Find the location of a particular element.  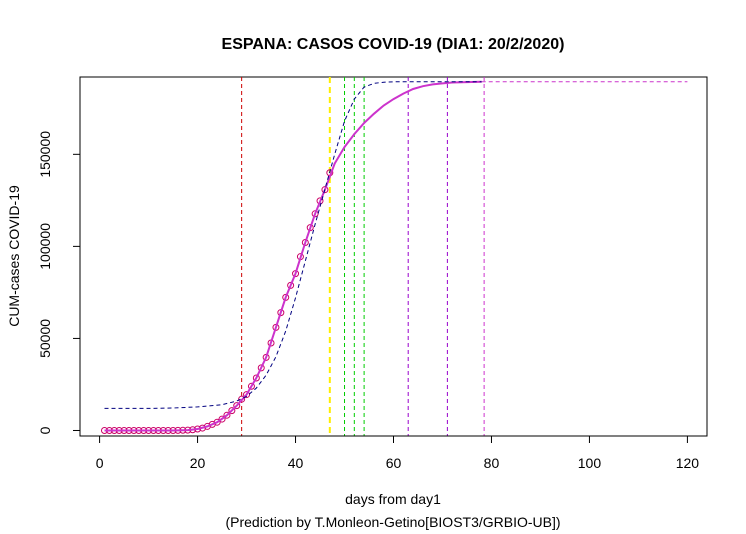

x-tick-label: 60 is located at coordinates (394, 463).